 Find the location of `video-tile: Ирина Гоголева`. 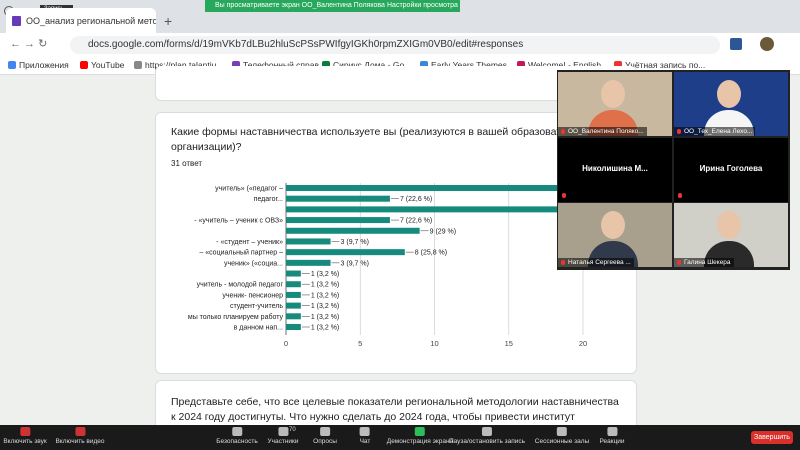

video-tile: Ирина Гоголева is located at coordinates (731, 170).